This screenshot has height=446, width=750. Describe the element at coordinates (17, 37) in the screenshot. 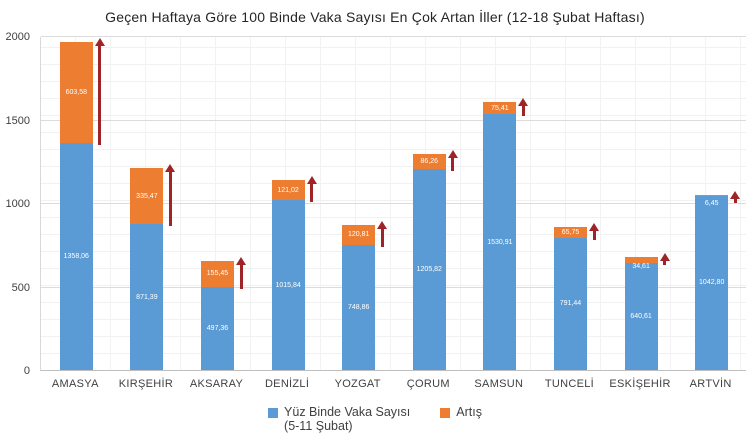

I see `y-axis-tick-label: 2000` at that location.